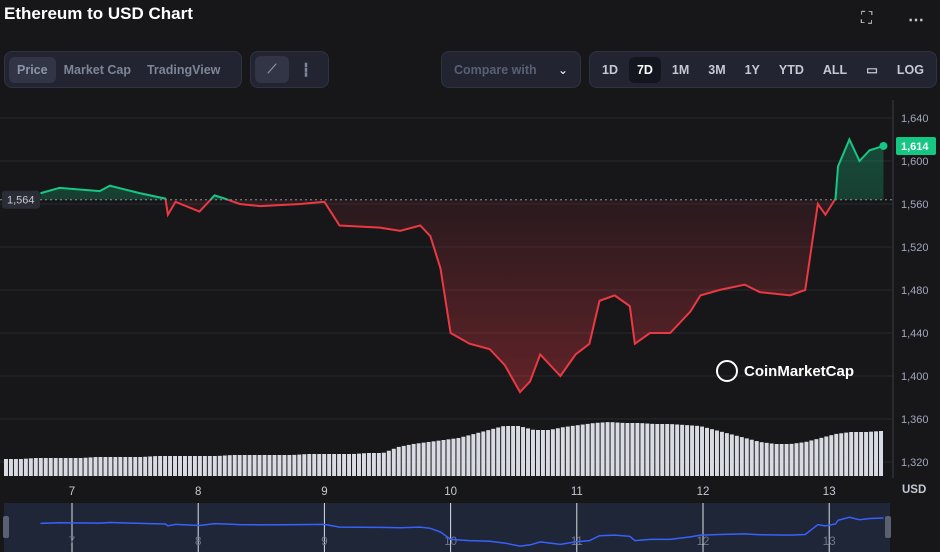 The height and width of the screenshot is (552, 940). Describe the element at coordinates (562, 69) in the screenshot. I see `chevron-down-icon: ⌄` at that location.